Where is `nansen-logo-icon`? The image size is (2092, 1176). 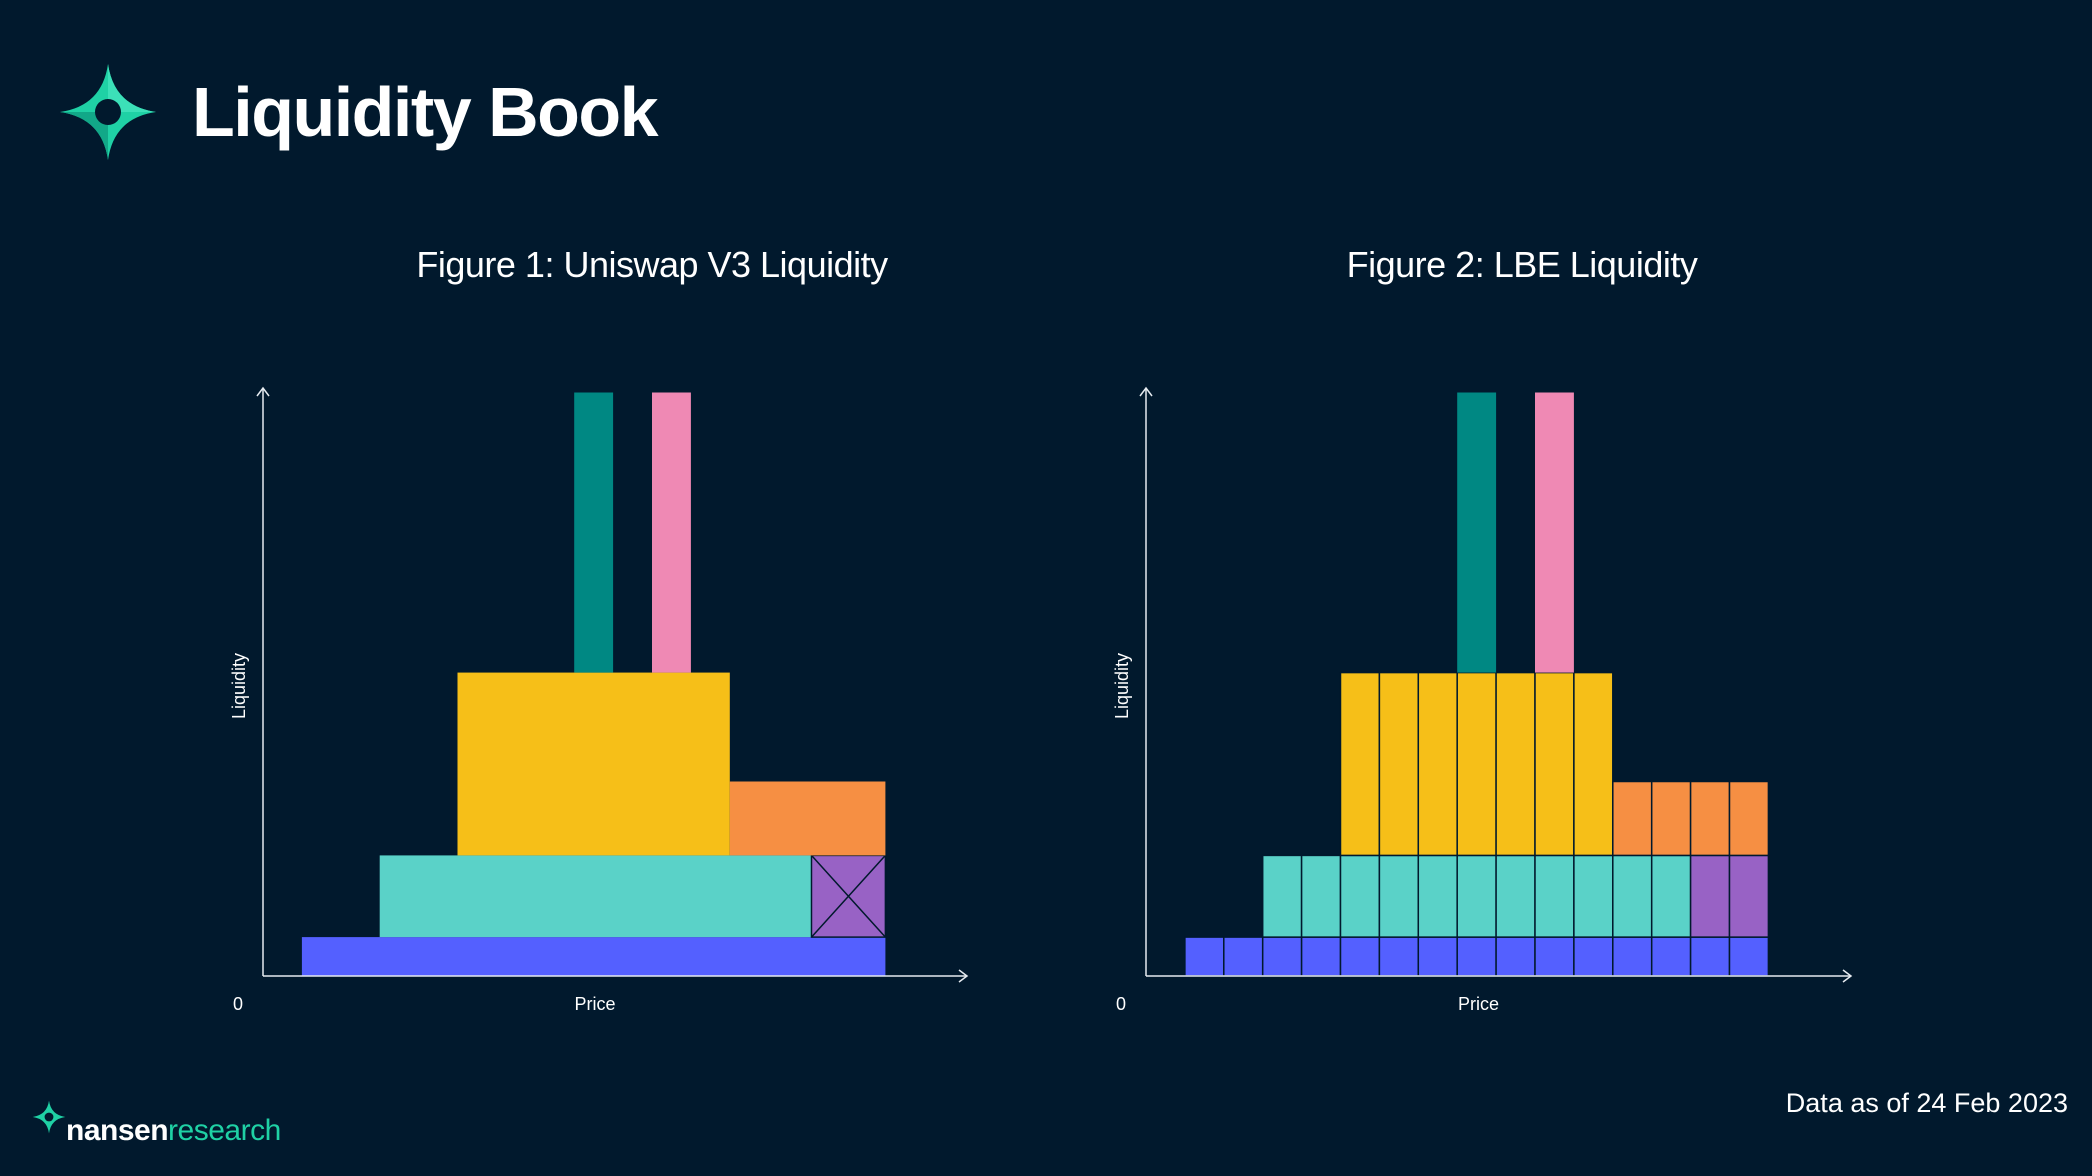 nansen-logo-icon is located at coordinates (108, 112).